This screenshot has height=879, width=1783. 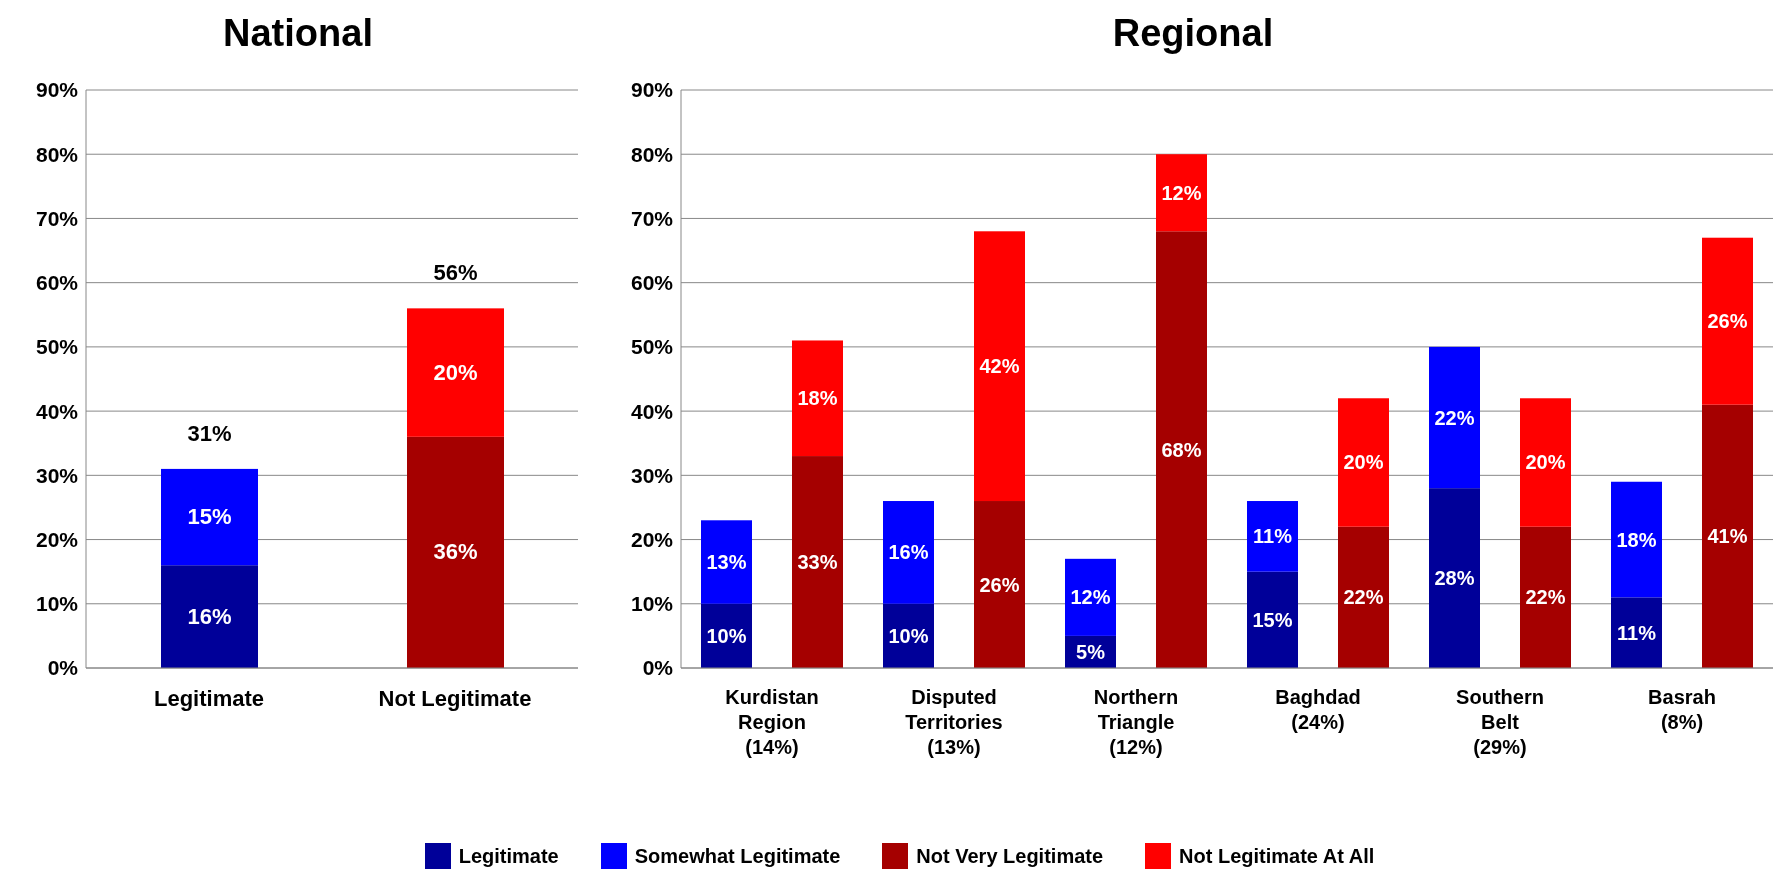 What do you see at coordinates (1010, 856) in the screenshot?
I see `legend-label: Not Very Legitimate` at bounding box center [1010, 856].